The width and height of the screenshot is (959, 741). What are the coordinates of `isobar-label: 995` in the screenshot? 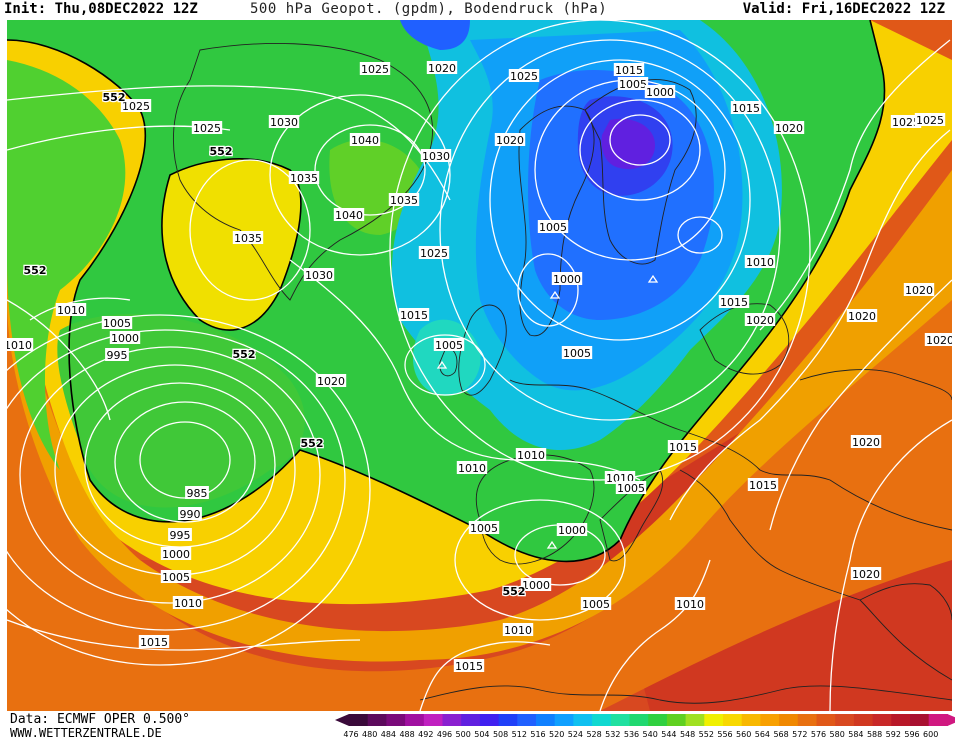 It's located at (180, 535).